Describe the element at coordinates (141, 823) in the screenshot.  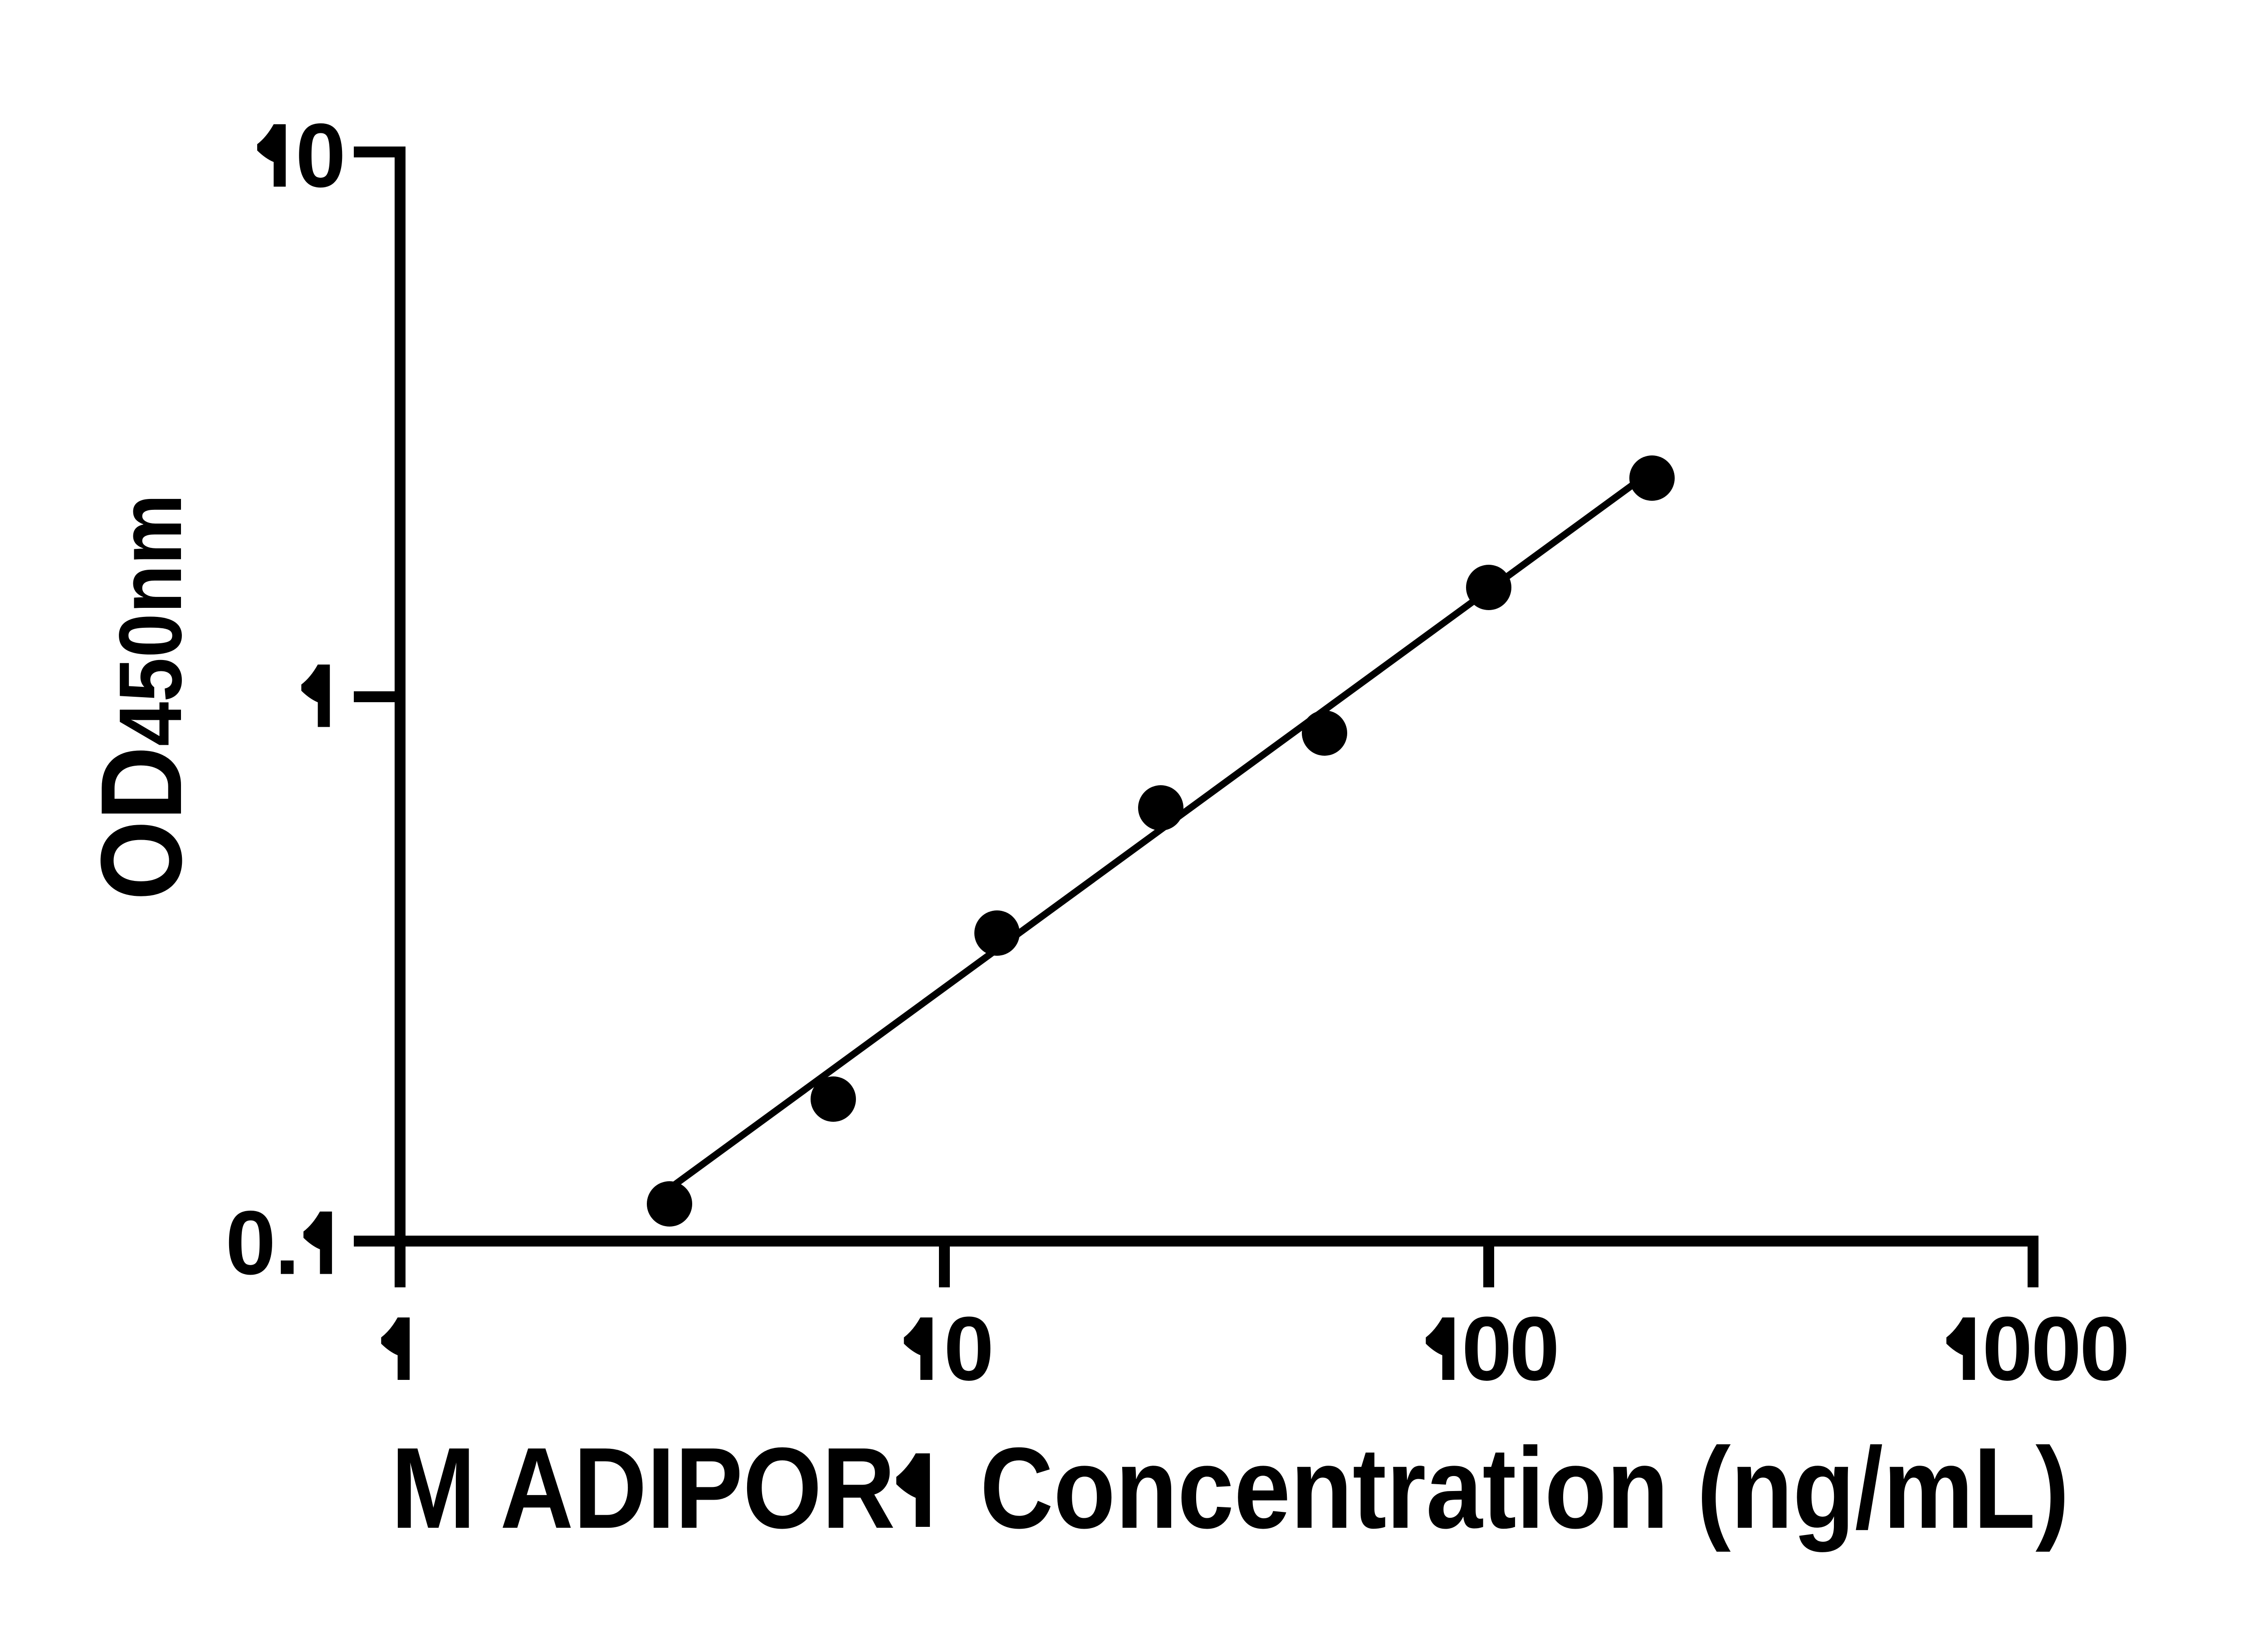
I see `svg-text: OD` at that location.